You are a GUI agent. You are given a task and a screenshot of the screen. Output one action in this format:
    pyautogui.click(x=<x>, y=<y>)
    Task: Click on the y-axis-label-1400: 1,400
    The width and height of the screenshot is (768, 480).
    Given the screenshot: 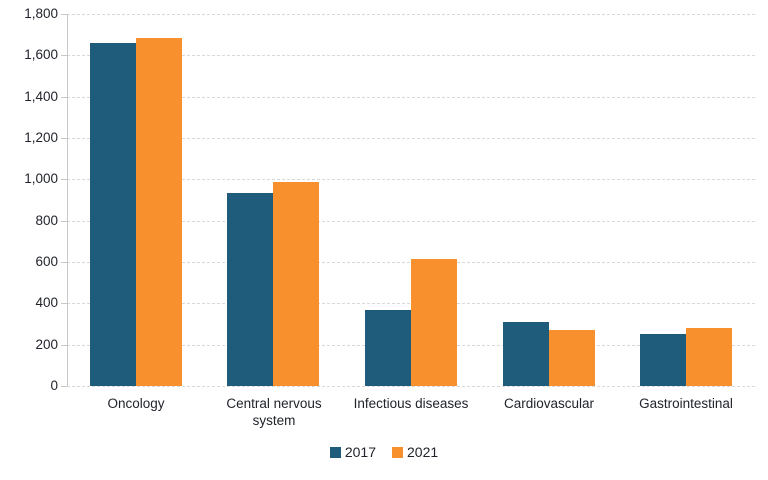 What is the action you would take?
    pyautogui.click(x=41, y=96)
    